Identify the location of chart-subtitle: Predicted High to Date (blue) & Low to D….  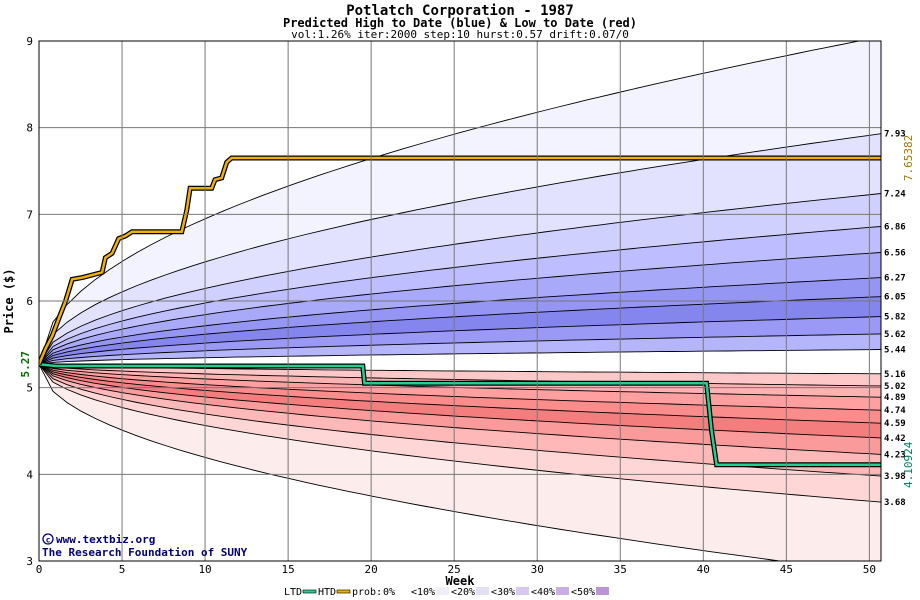
(459, 23).